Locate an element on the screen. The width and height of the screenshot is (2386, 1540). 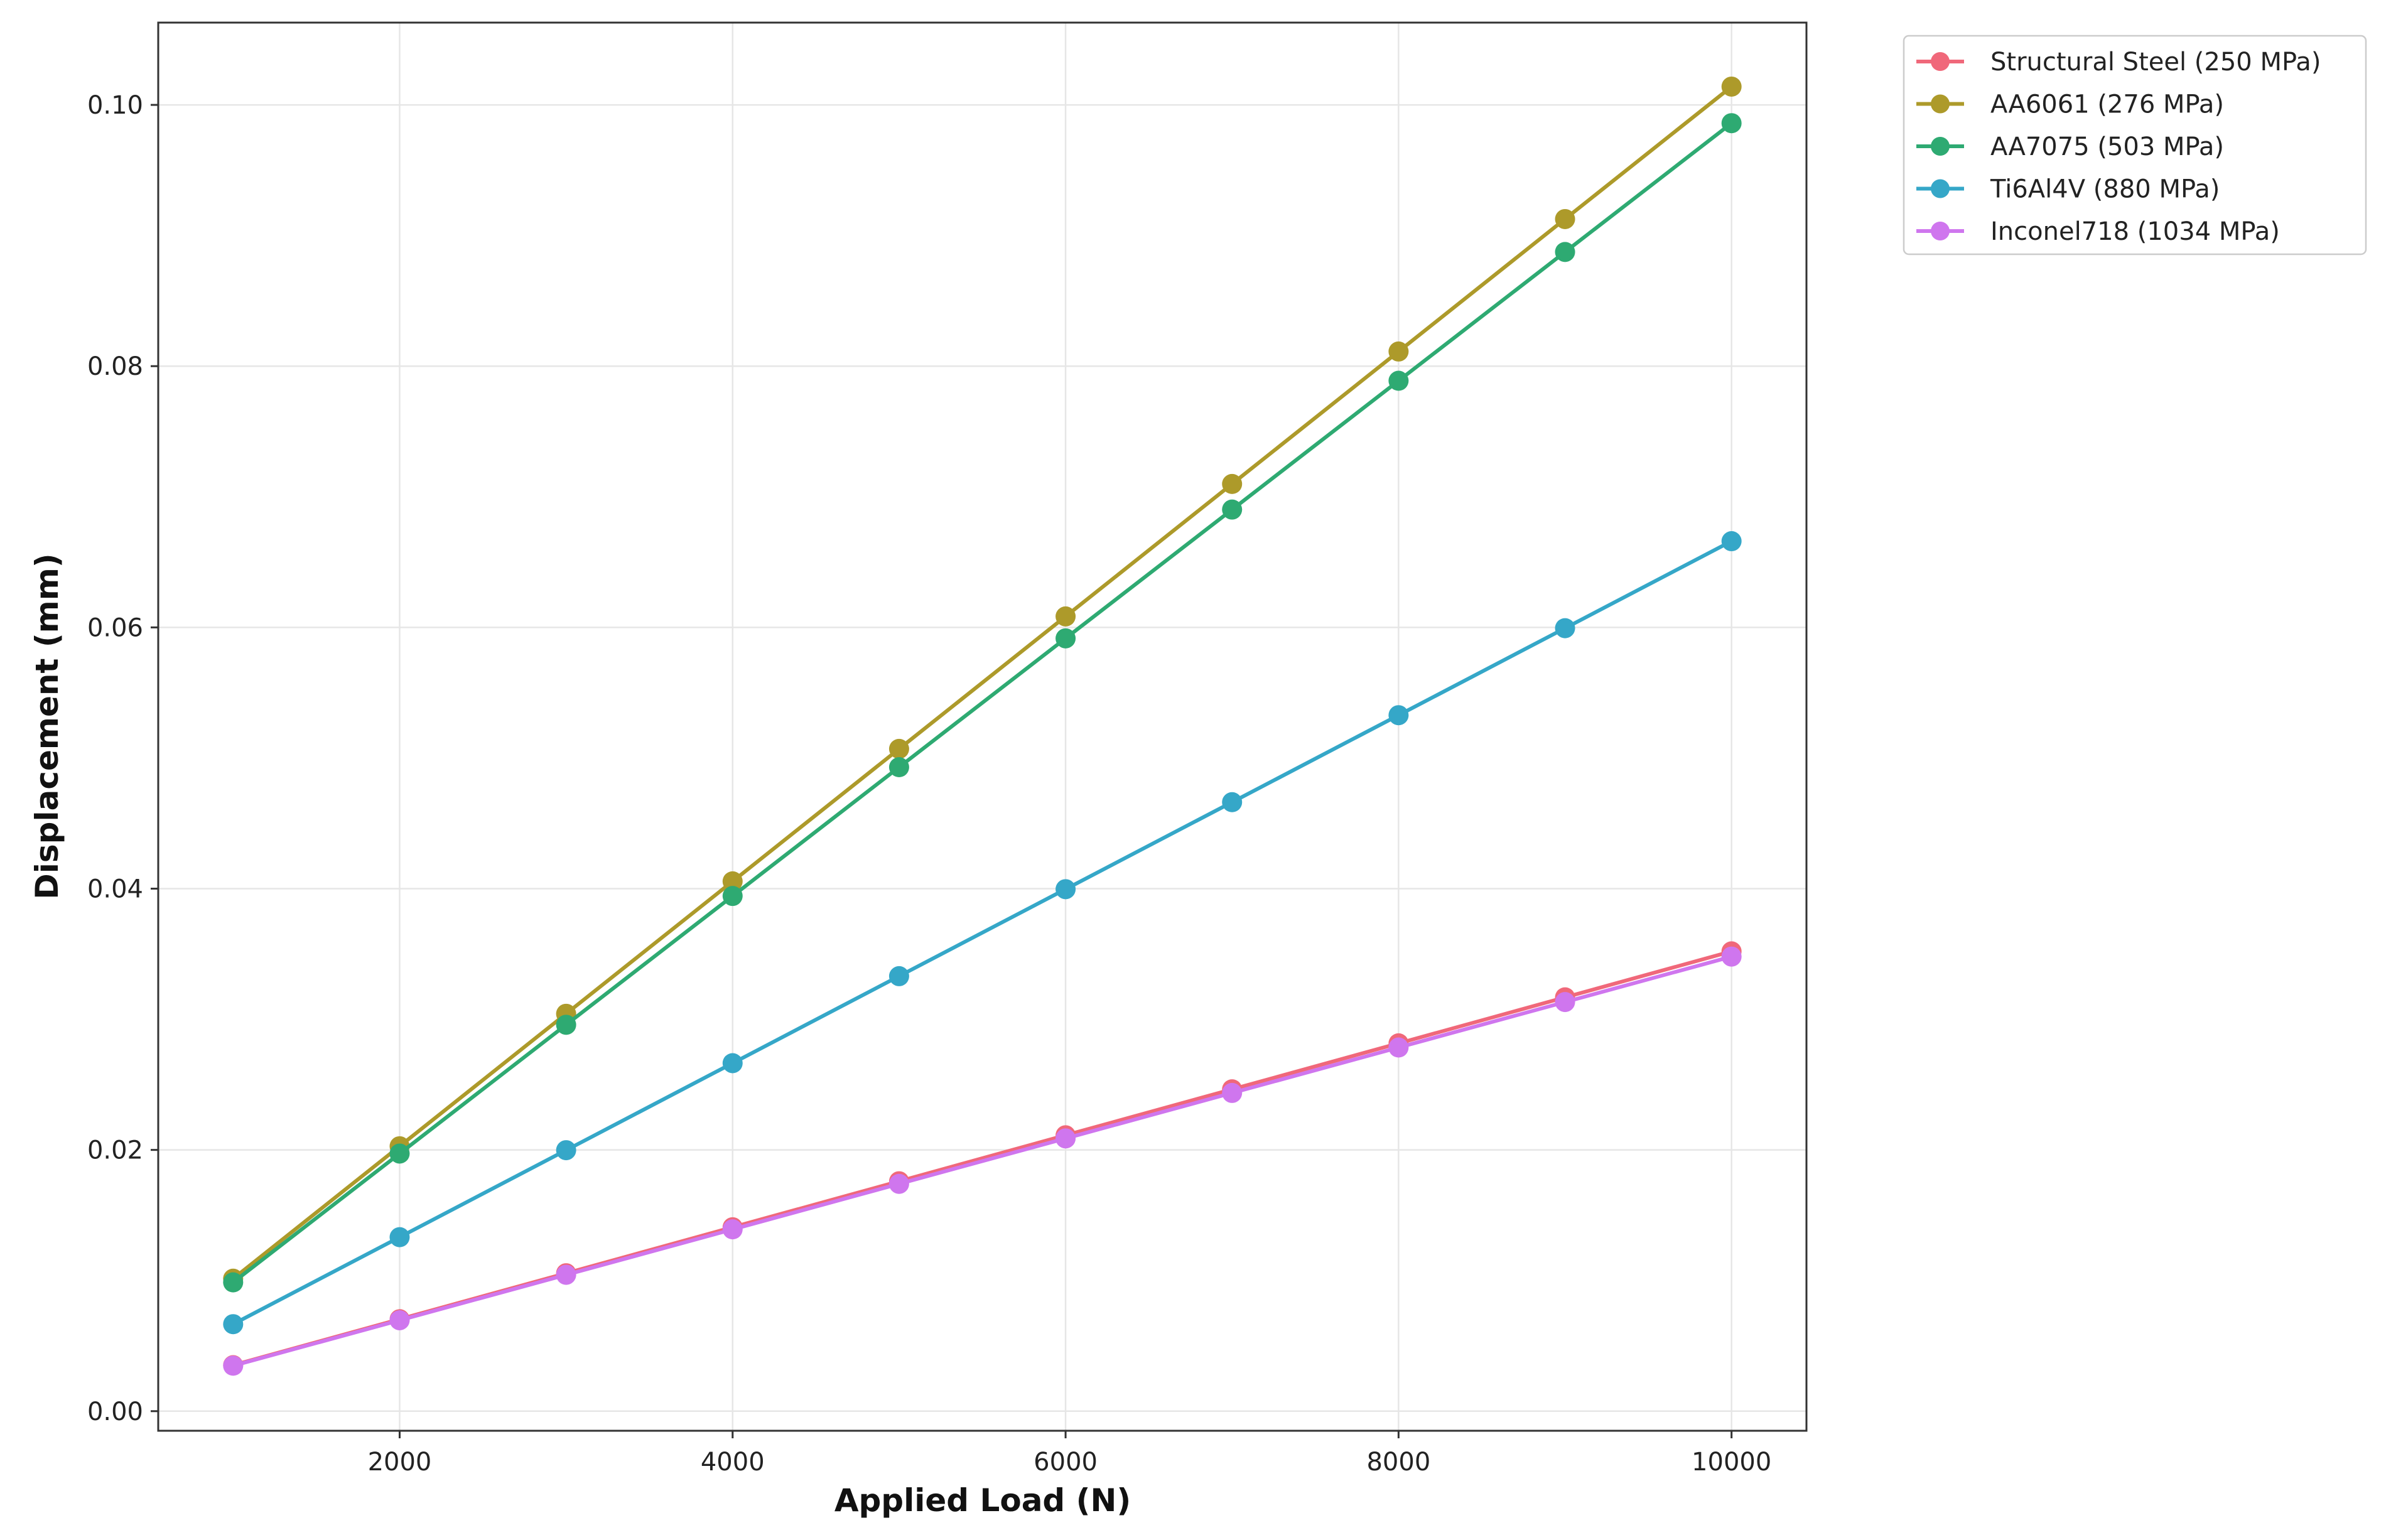
x-tick-label: 6000 is located at coordinates (1066, 1462).